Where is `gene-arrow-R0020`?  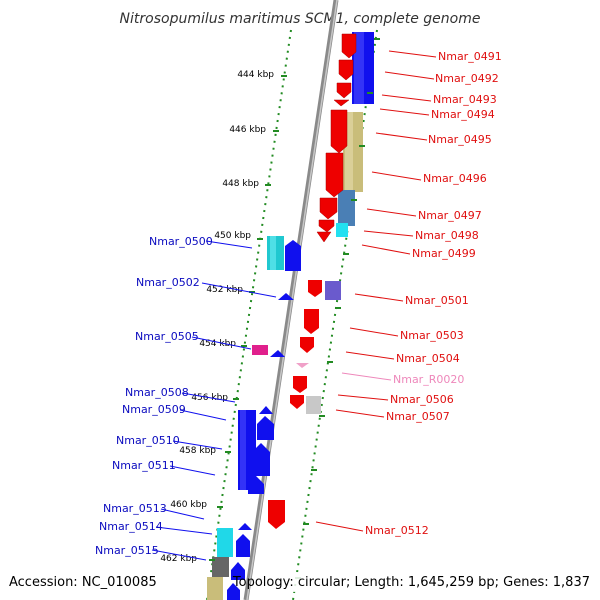
gene-arrow-R0020 is located at coordinates (302, 365).